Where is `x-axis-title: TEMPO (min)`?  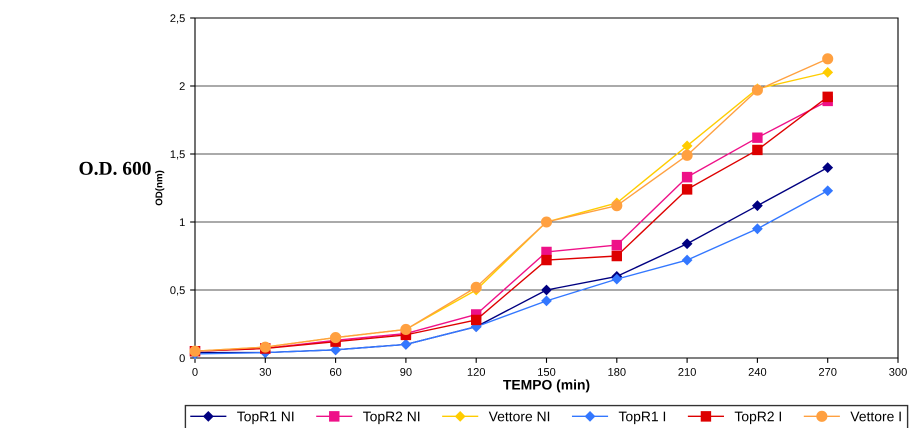
x-axis-title: TEMPO (min) is located at coordinates (546, 385).